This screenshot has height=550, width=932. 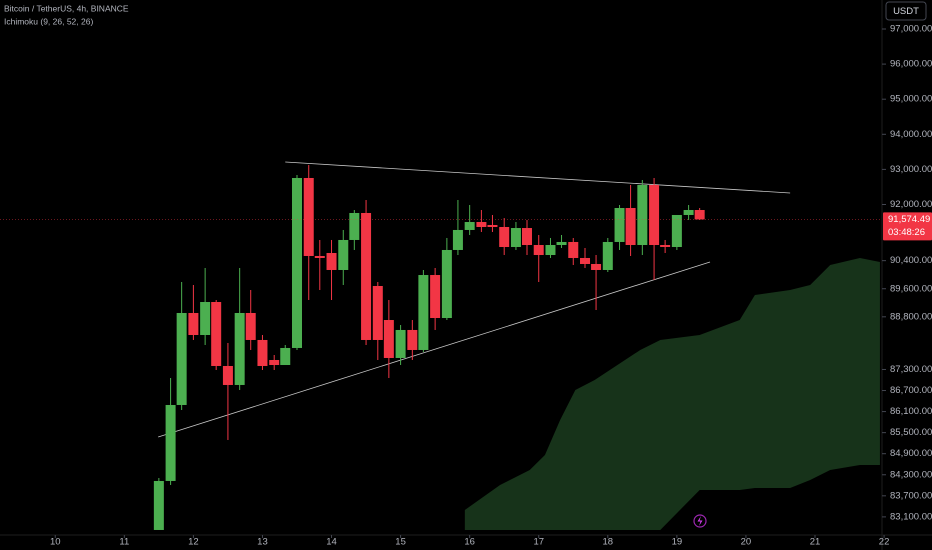 What do you see at coordinates (66, 8) in the screenshot?
I see `symbol-title: Bitcoin / TetherUS, 4h, BINANCE` at bounding box center [66, 8].